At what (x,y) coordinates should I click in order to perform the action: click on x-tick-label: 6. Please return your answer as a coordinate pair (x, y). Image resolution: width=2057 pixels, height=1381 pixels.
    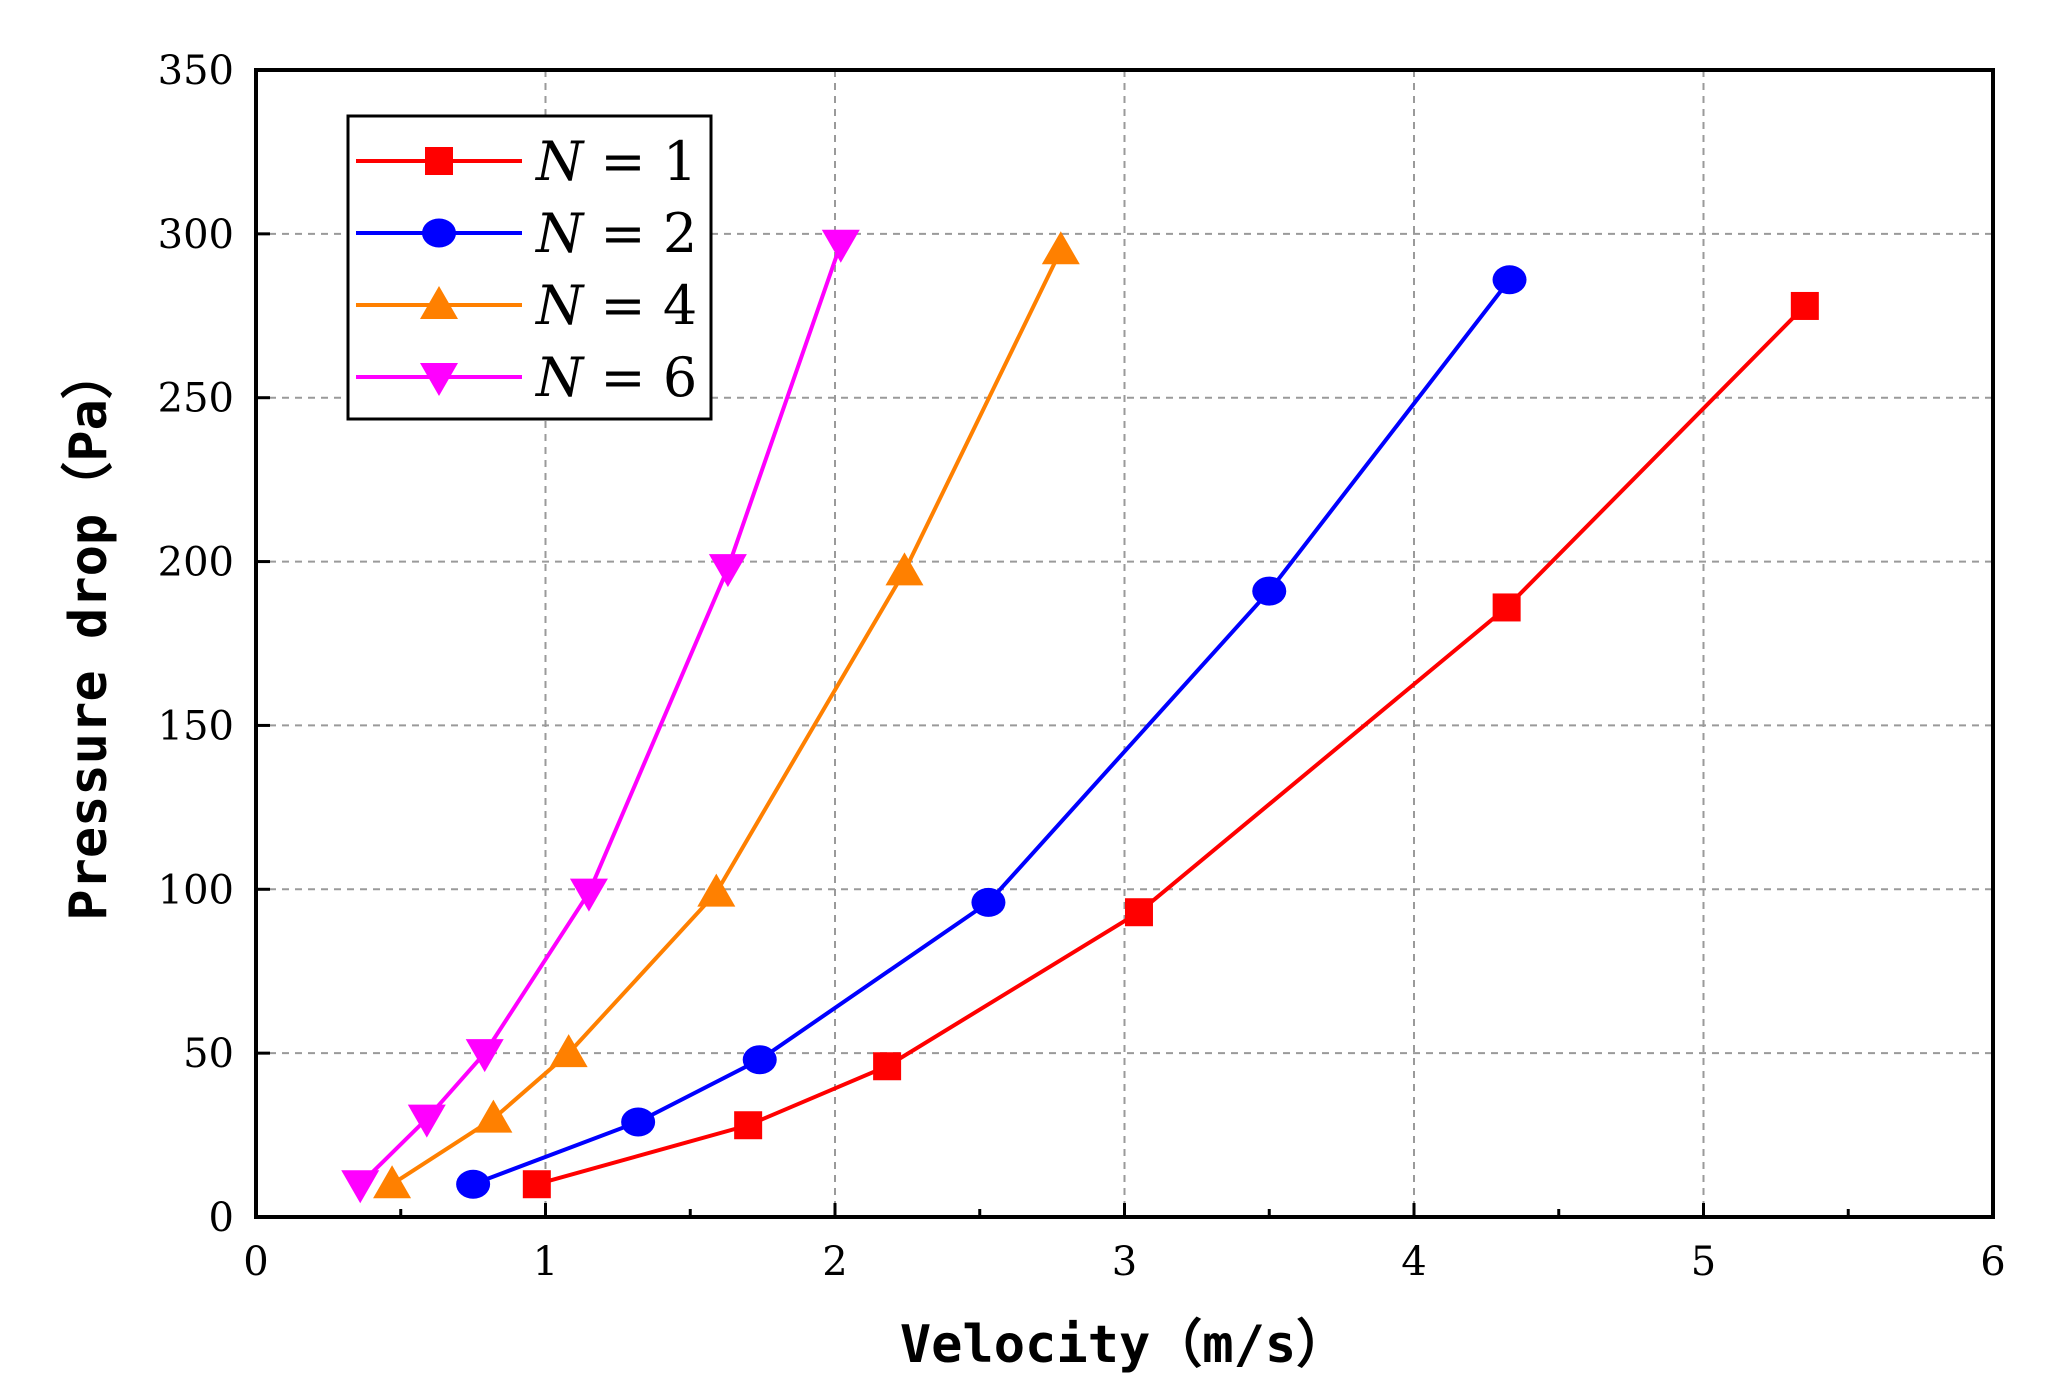
    Looking at the image, I should click on (1992, 1262).